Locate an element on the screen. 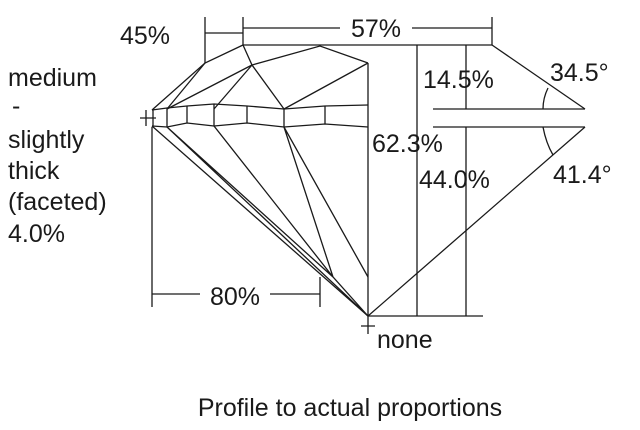  depth-lines is located at coordinates (425, 181).